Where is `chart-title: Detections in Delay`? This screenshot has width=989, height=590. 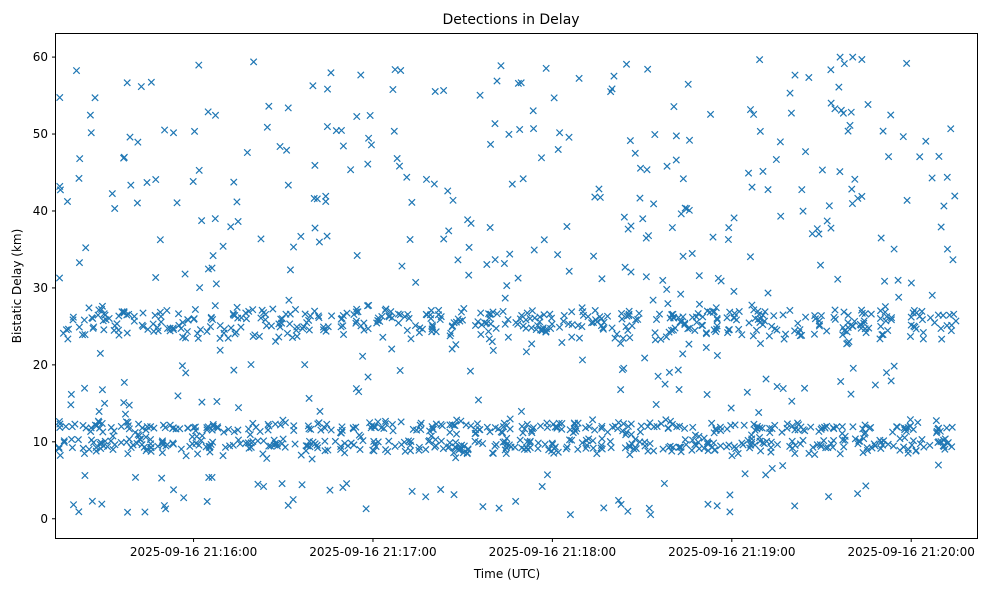 chart-title: Detections in Delay is located at coordinates (510, 20).